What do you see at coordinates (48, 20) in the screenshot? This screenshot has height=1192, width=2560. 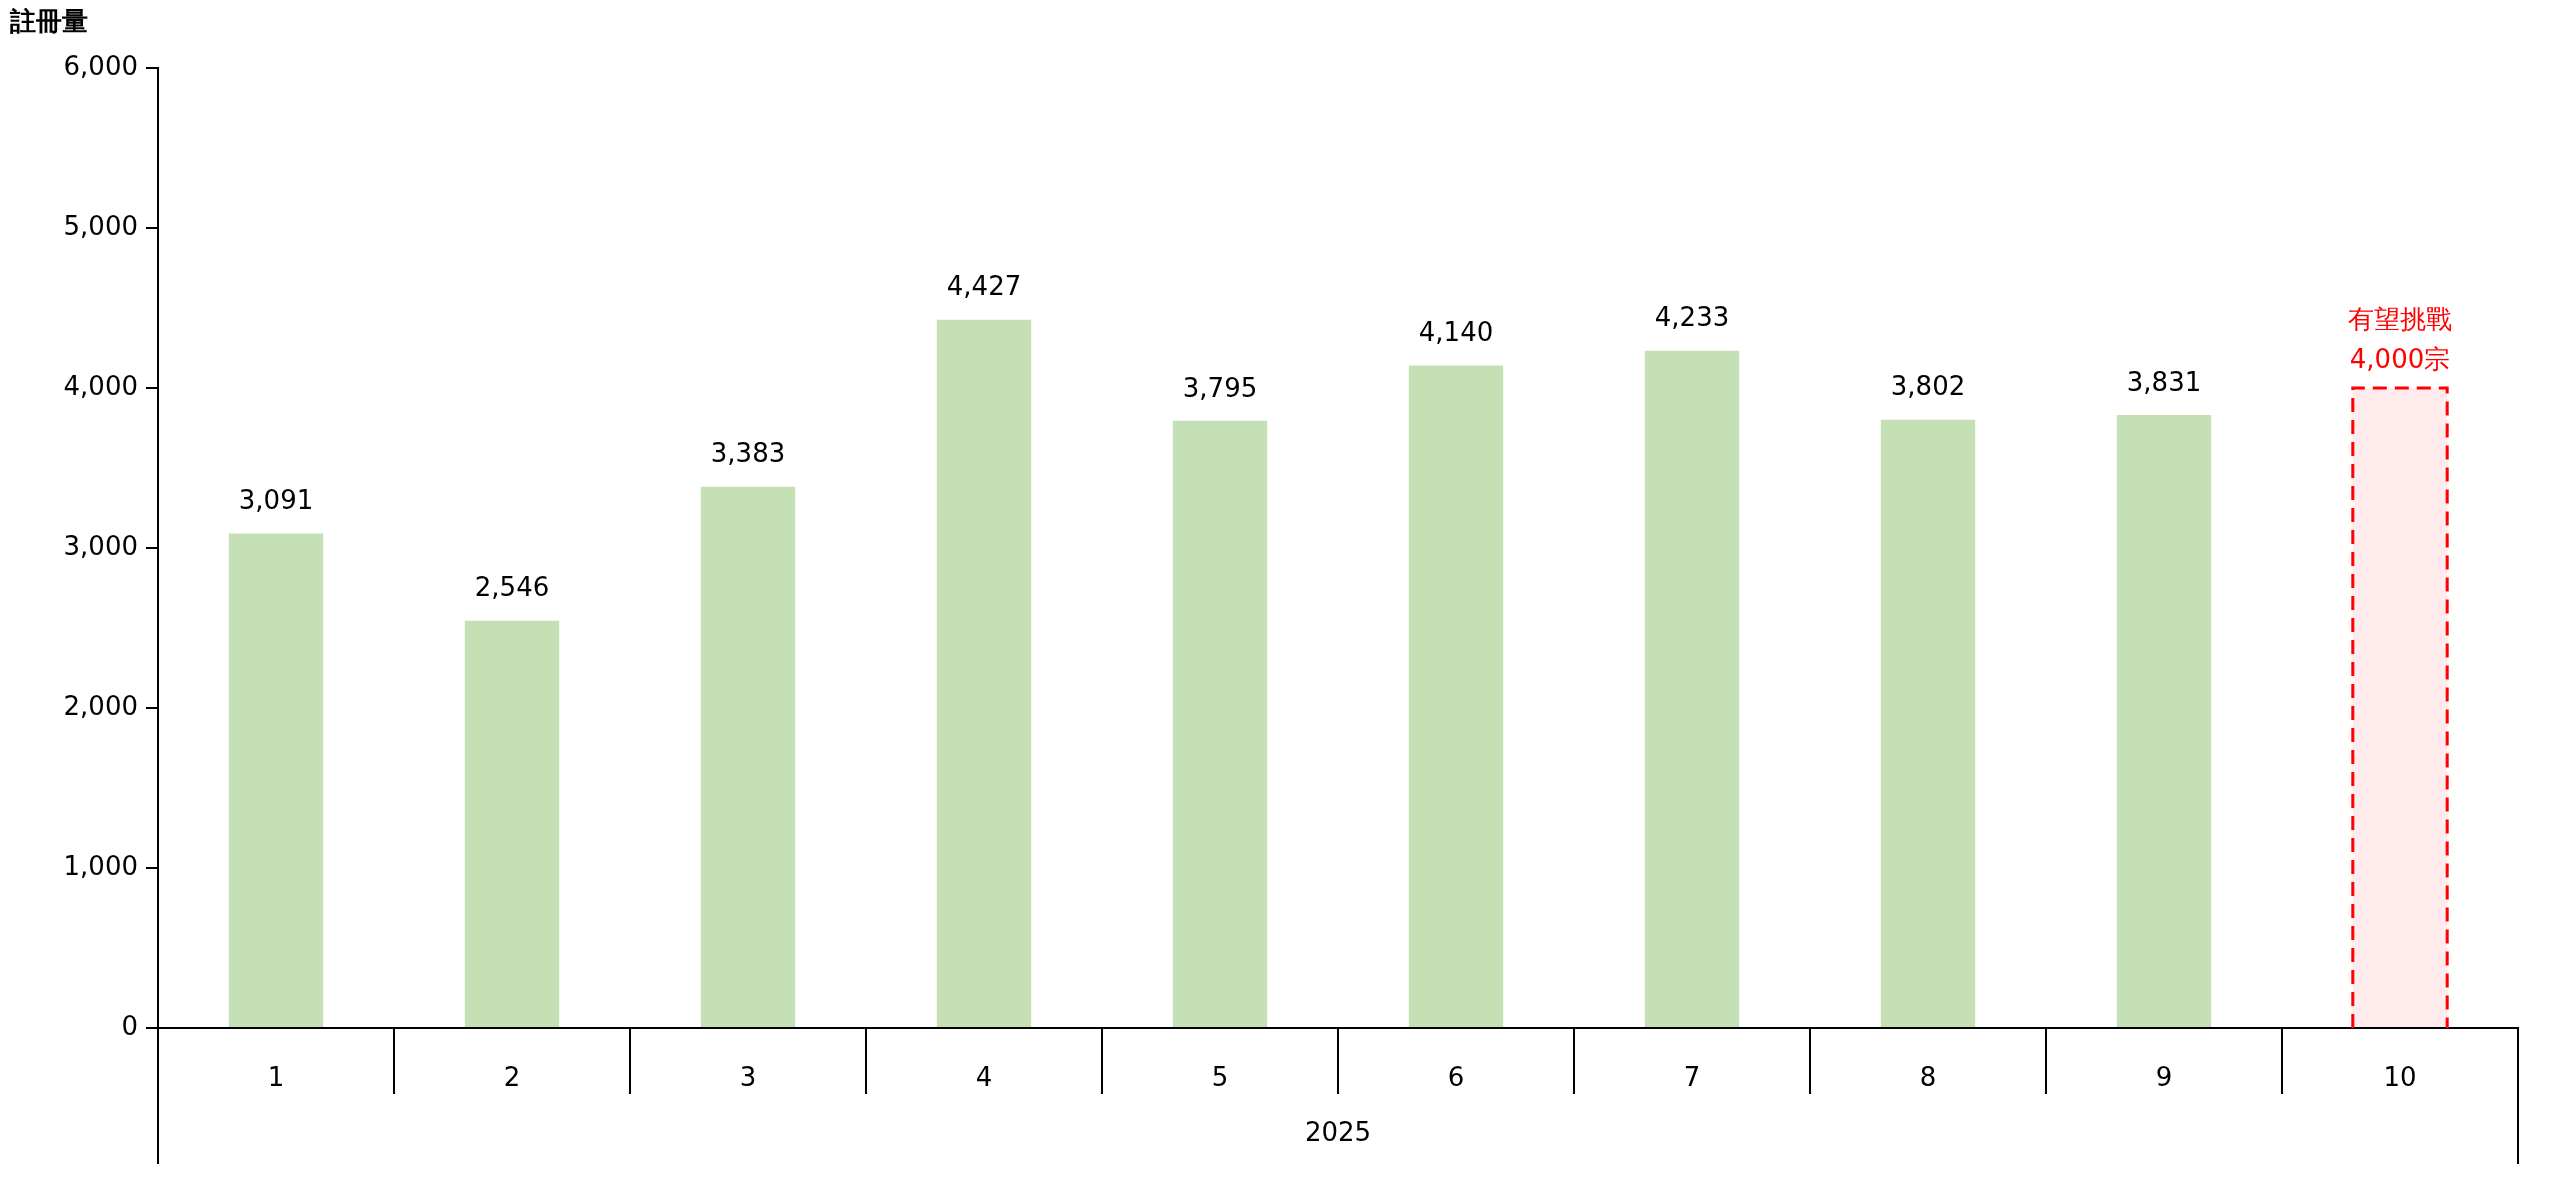 I see `y-axis-title: 註冊量` at bounding box center [48, 20].